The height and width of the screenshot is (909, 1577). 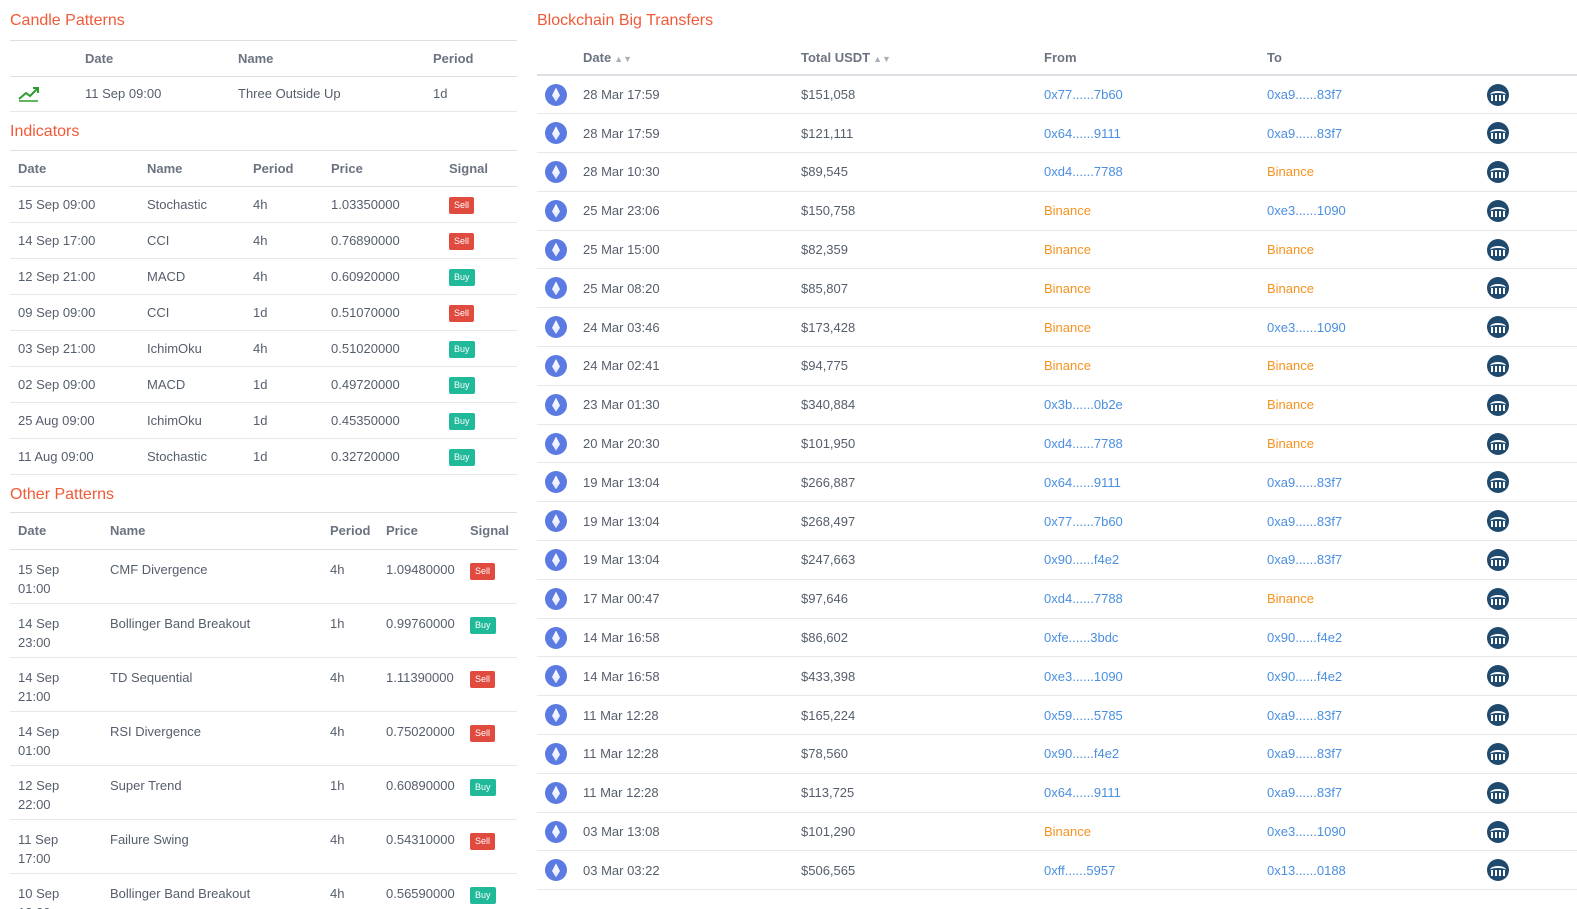 I want to click on col-header-date: Date ▲▼, so click(x=684, y=58).